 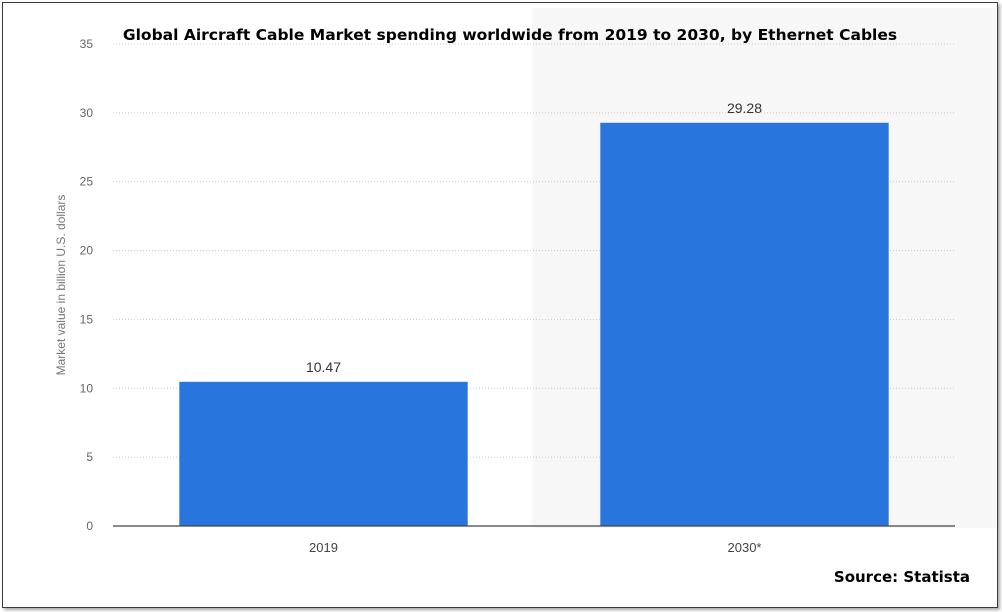 I want to click on bar-value-label: 10.47, so click(x=323, y=367).